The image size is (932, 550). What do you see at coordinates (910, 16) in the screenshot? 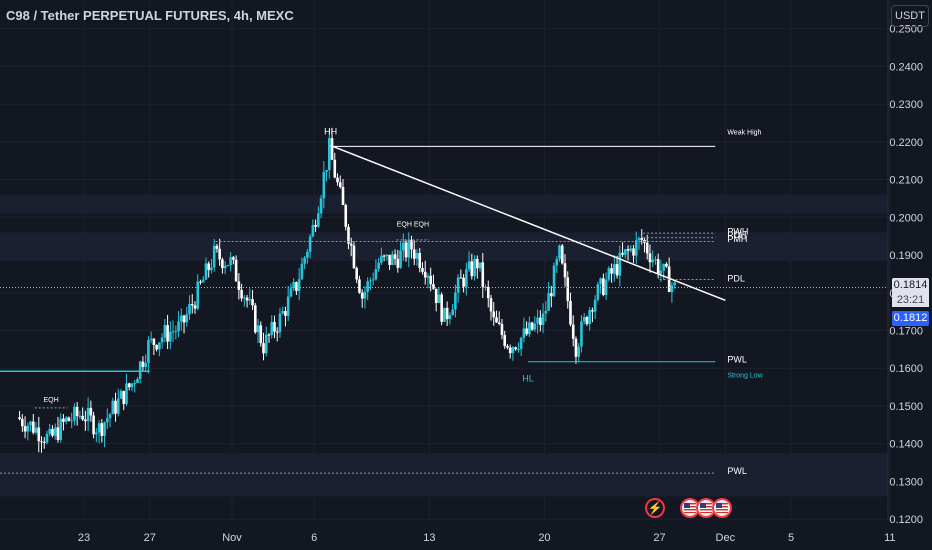
I see `currency-button: USDT` at bounding box center [910, 16].